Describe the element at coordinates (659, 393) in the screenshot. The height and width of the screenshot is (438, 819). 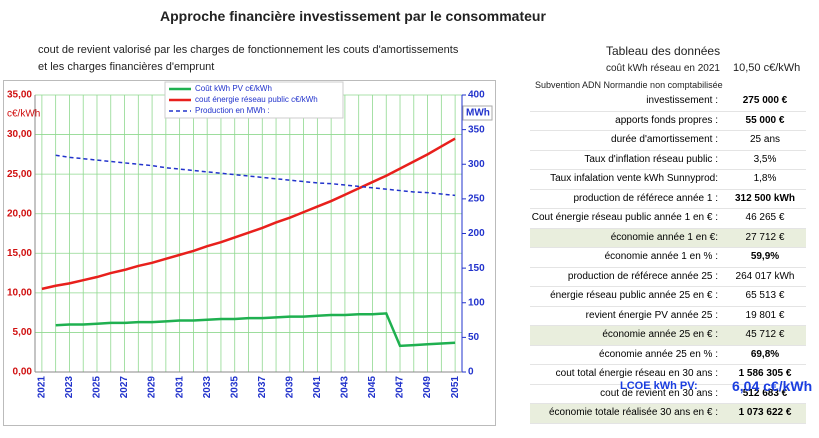
I see `row-label: cout de revient en 30 ans :` at that location.